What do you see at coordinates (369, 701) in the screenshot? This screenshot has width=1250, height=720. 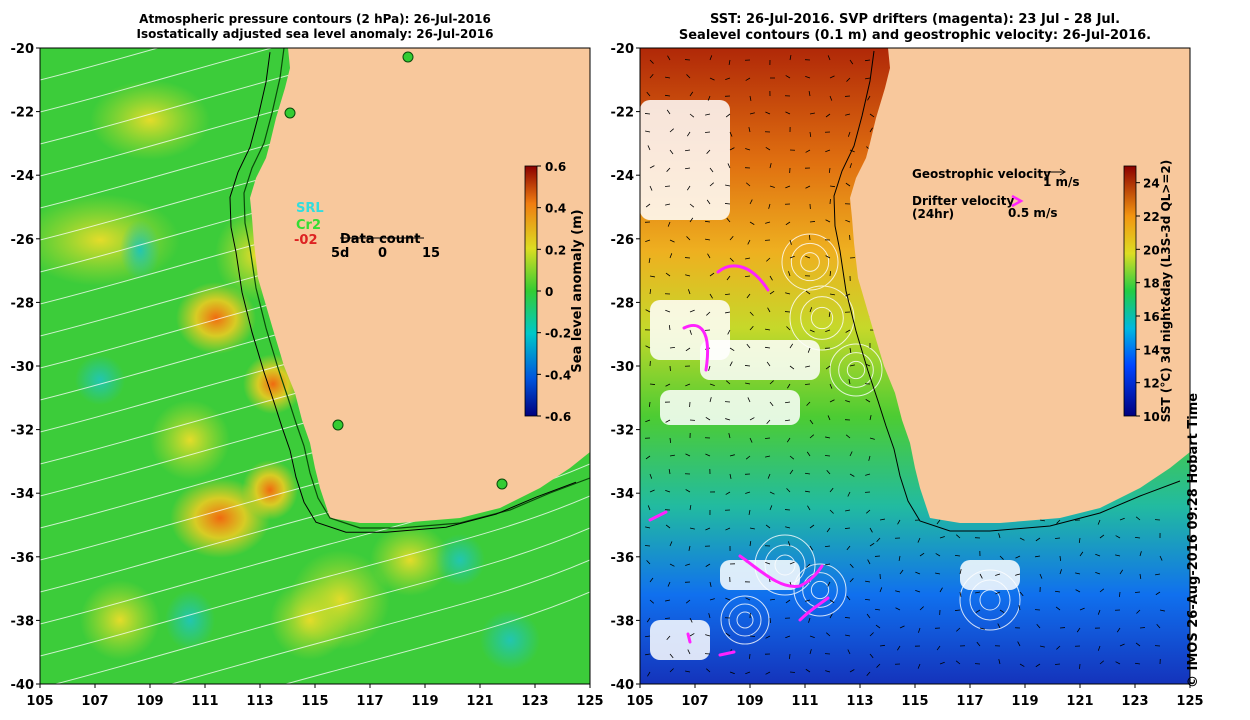 I see `left-xtick-label: 117` at bounding box center [369, 701].